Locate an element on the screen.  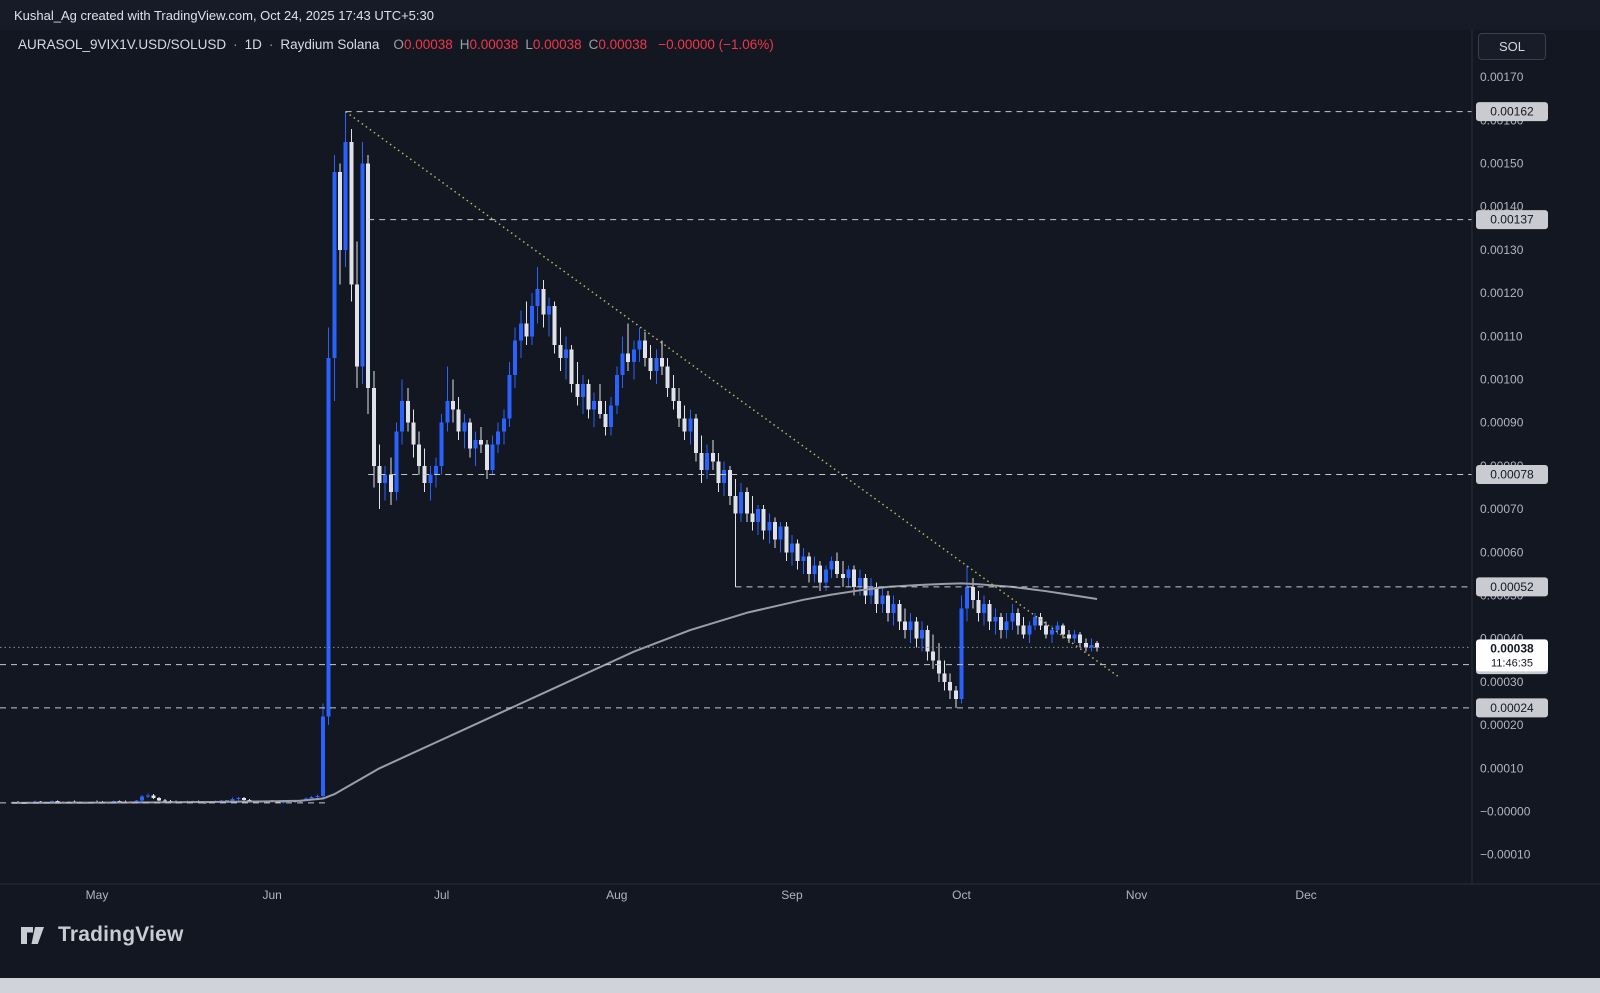
svg-text: 0.00170 is located at coordinates (1502, 77).